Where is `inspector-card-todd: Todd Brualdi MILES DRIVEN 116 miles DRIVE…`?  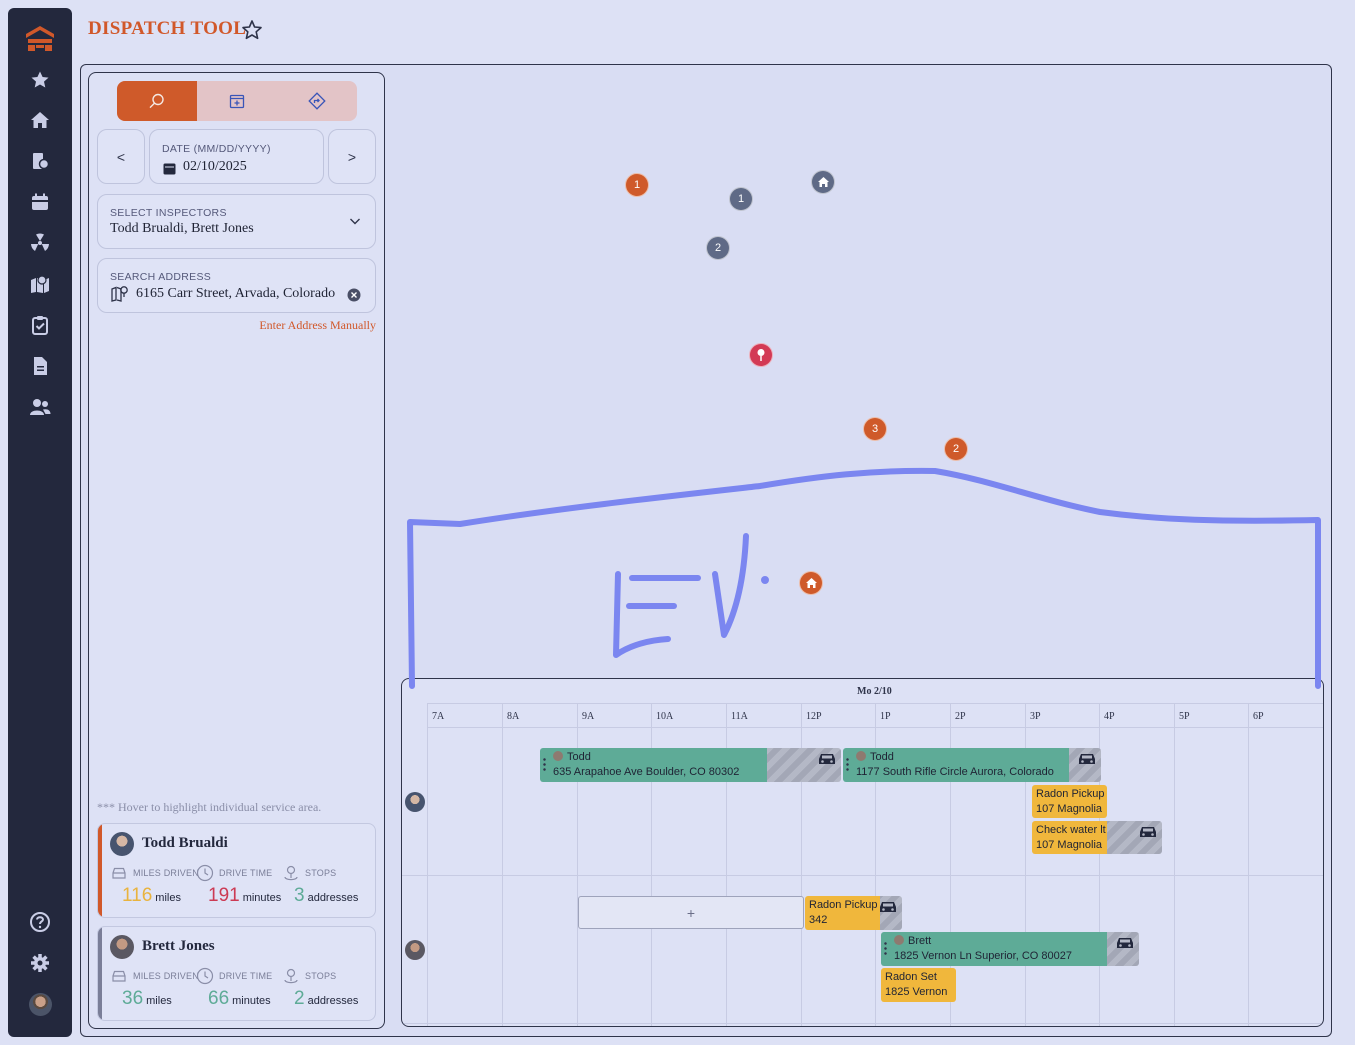 inspector-card-todd: Todd Brualdi MILES DRIVEN 116 miles DRIVE… is located at coordinates (236, 870).